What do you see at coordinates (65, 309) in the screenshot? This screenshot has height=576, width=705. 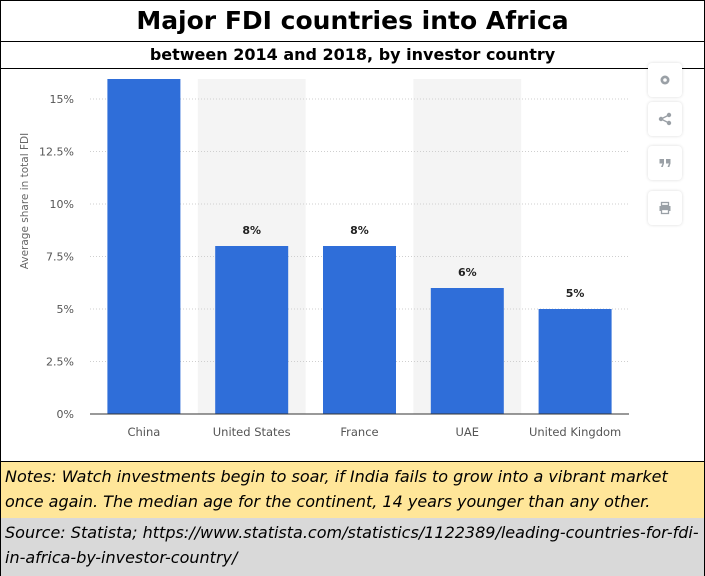 I see `y-tick-label: 5%` at bounding box center [65, 309].